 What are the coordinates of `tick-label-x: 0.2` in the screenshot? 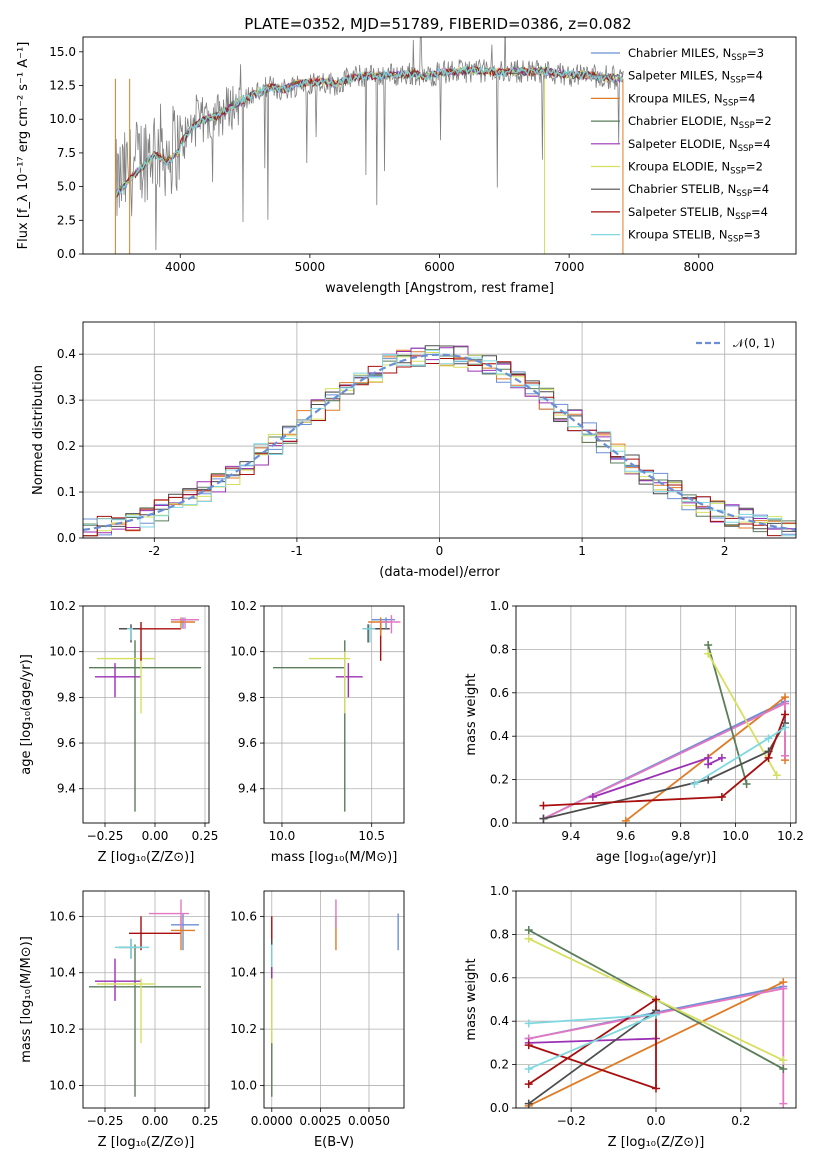 It's located at (740, 1121).